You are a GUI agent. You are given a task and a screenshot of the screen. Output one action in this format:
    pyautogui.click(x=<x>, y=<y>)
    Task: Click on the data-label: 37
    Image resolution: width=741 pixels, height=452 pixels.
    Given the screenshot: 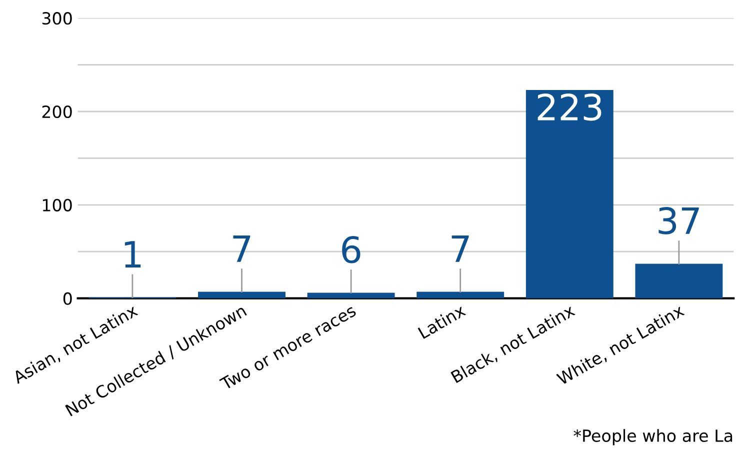 What is the action you would take?
    pyautogui.click(x=678, y=220)
    